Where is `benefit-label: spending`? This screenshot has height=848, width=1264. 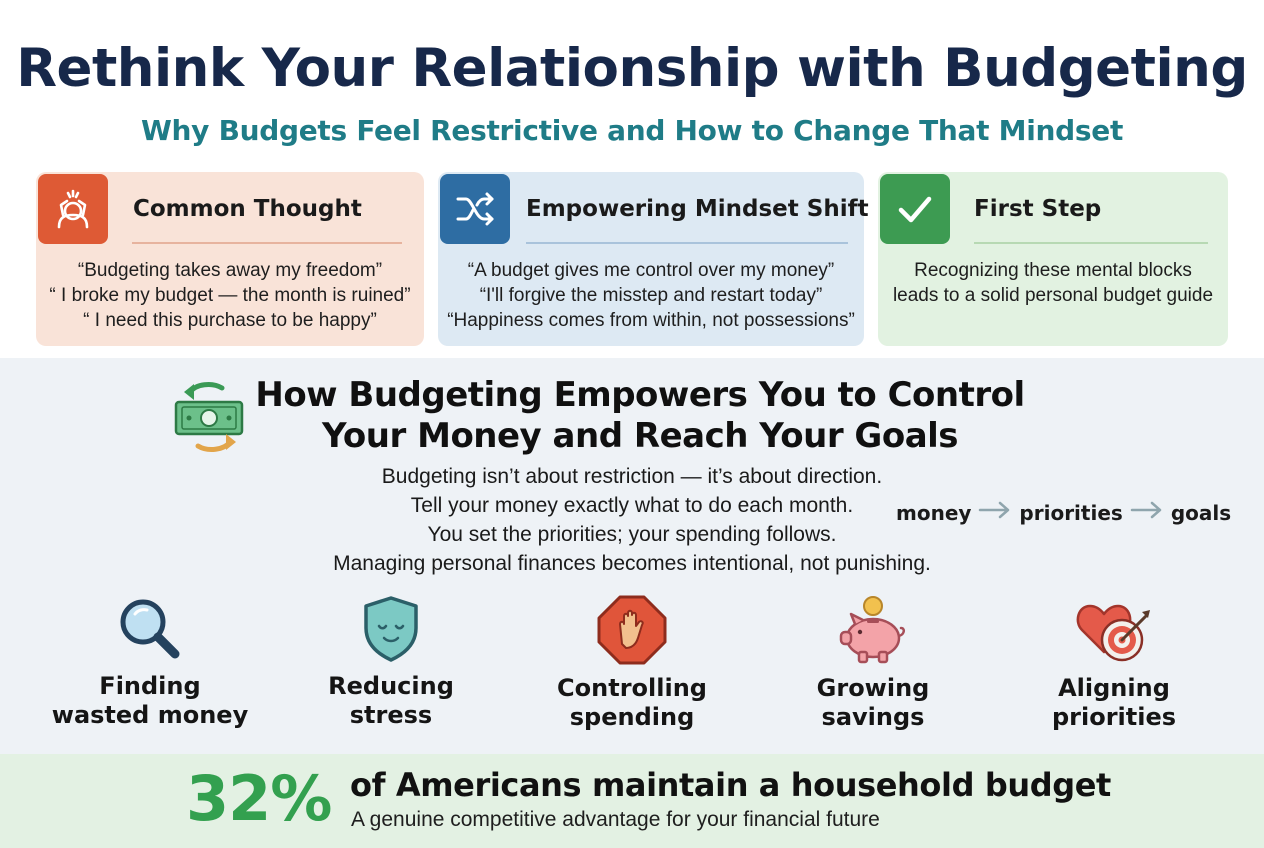
benefit-label: spending is located at coordinates (632, 717).